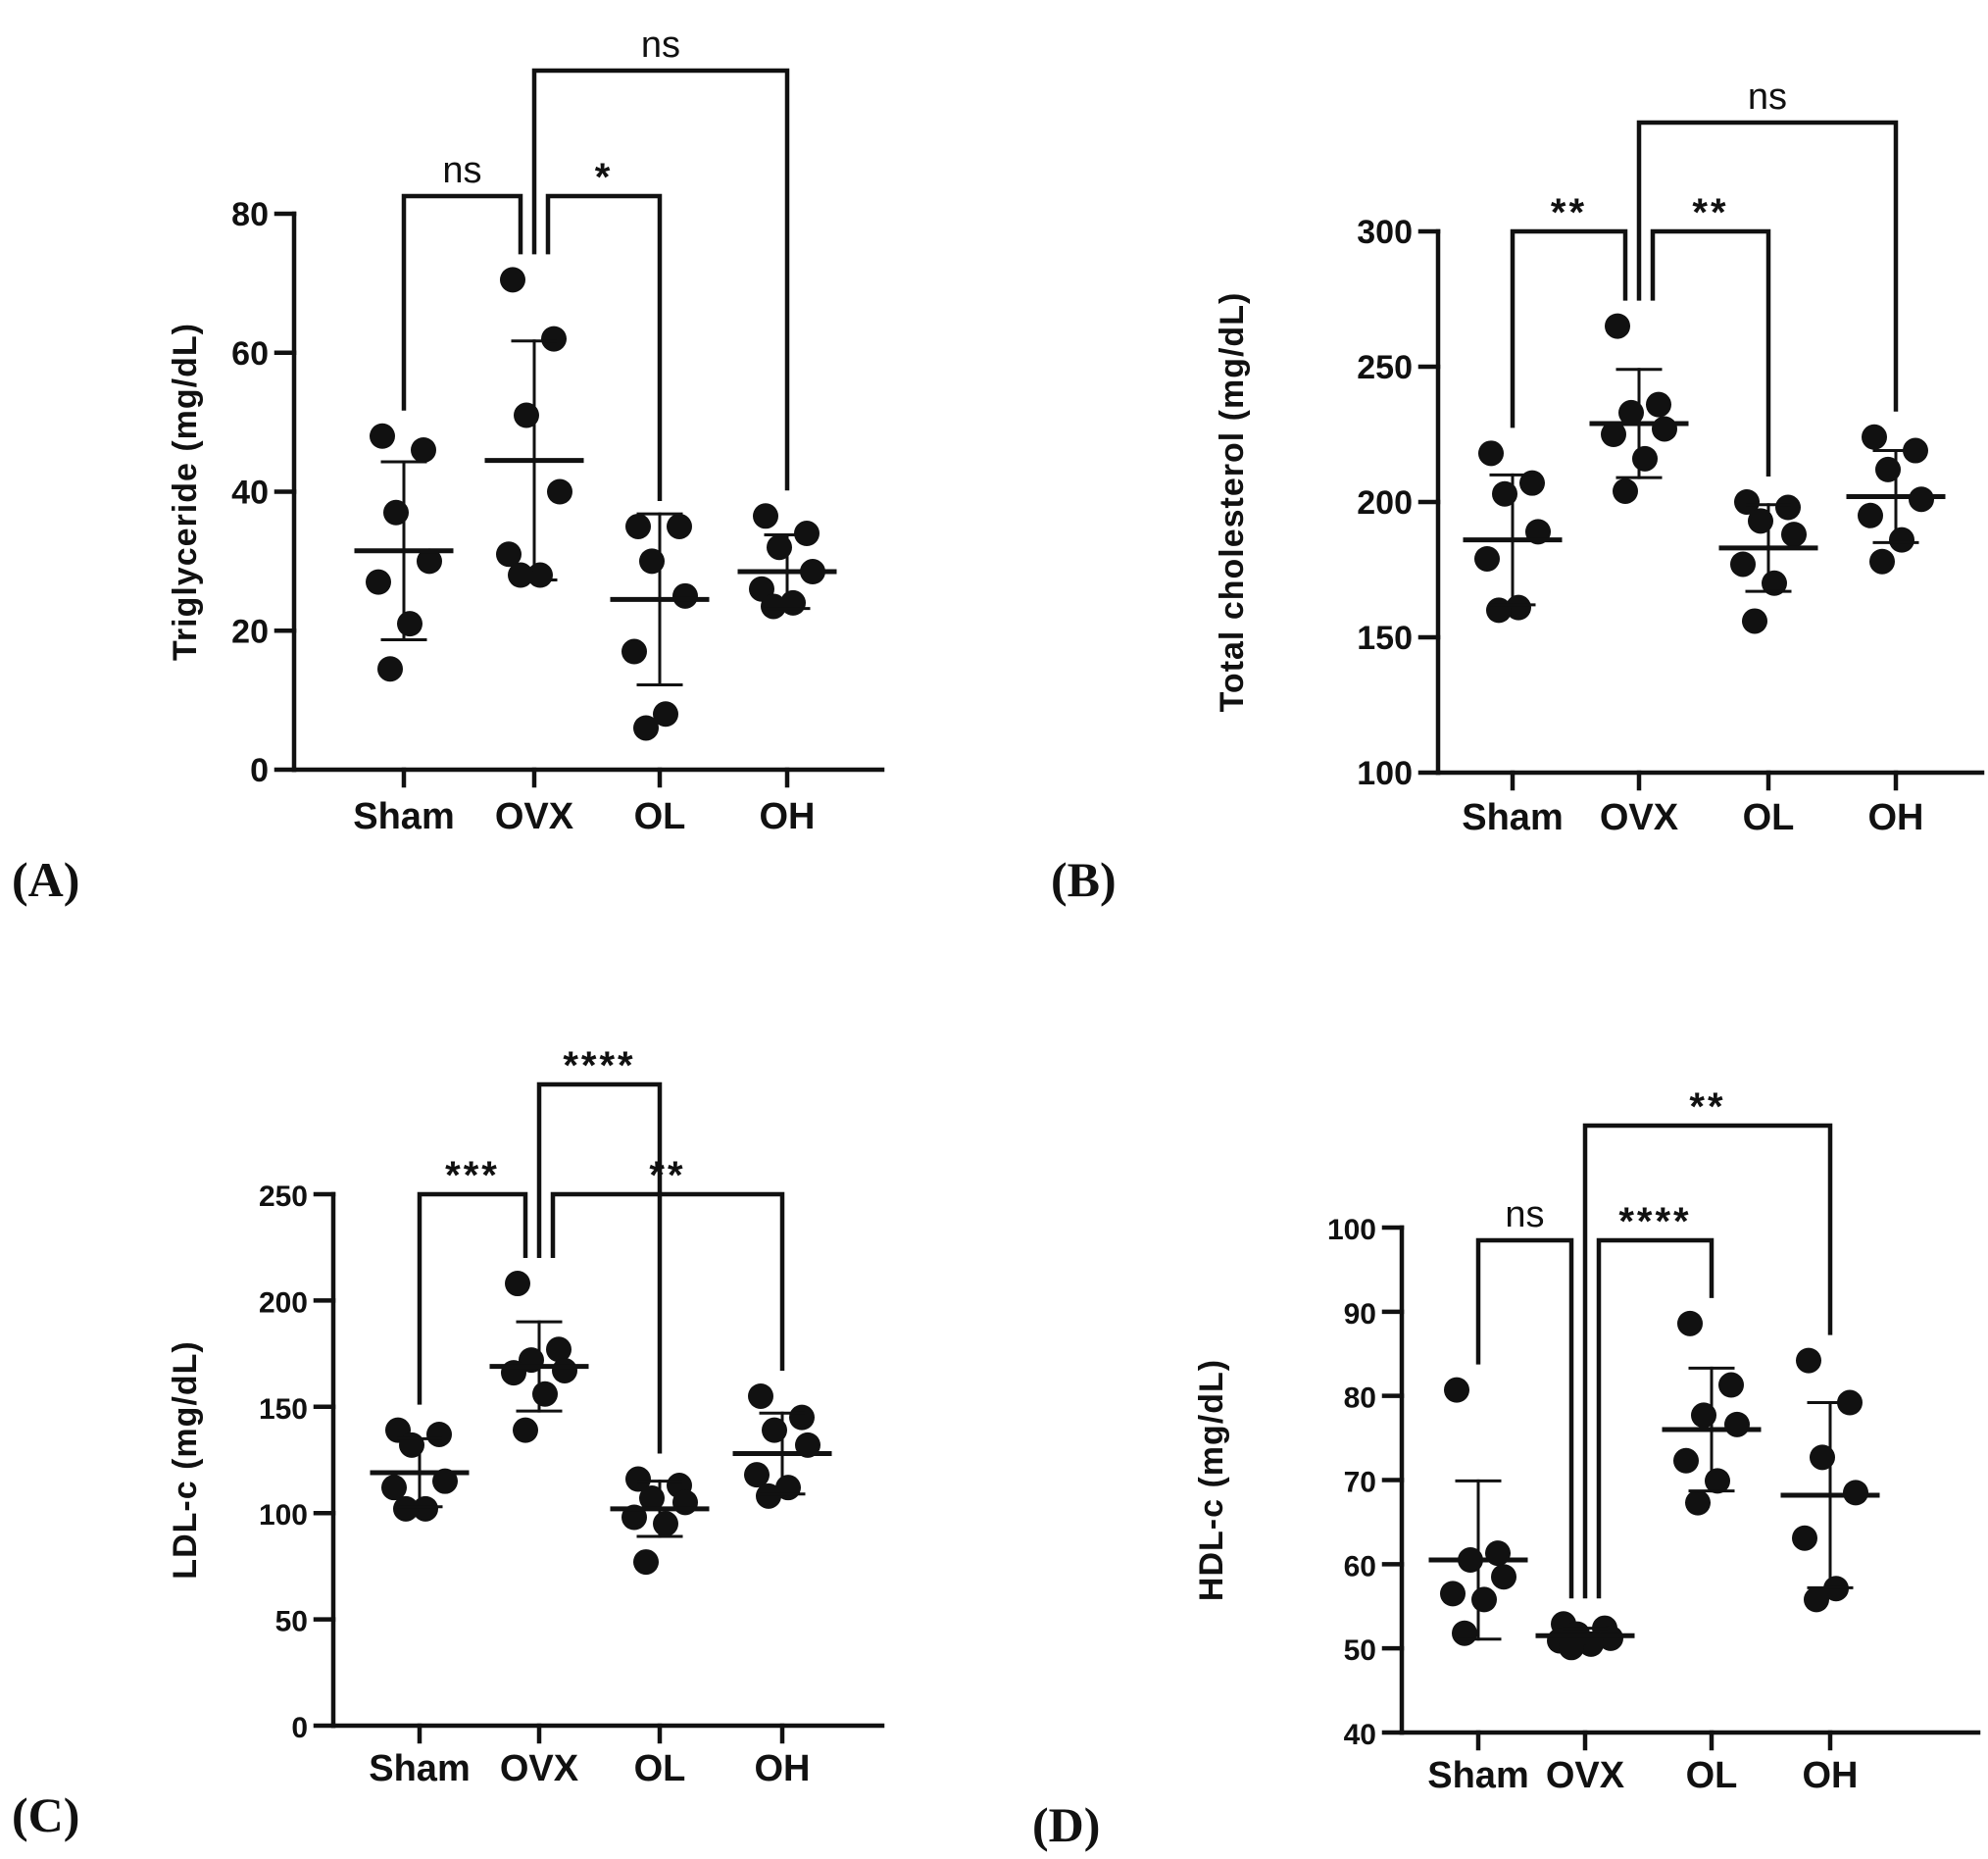  Describe the element at coordinates (1360, 1314) in the screenshot. I see `y-tick-label: 90` at that location.